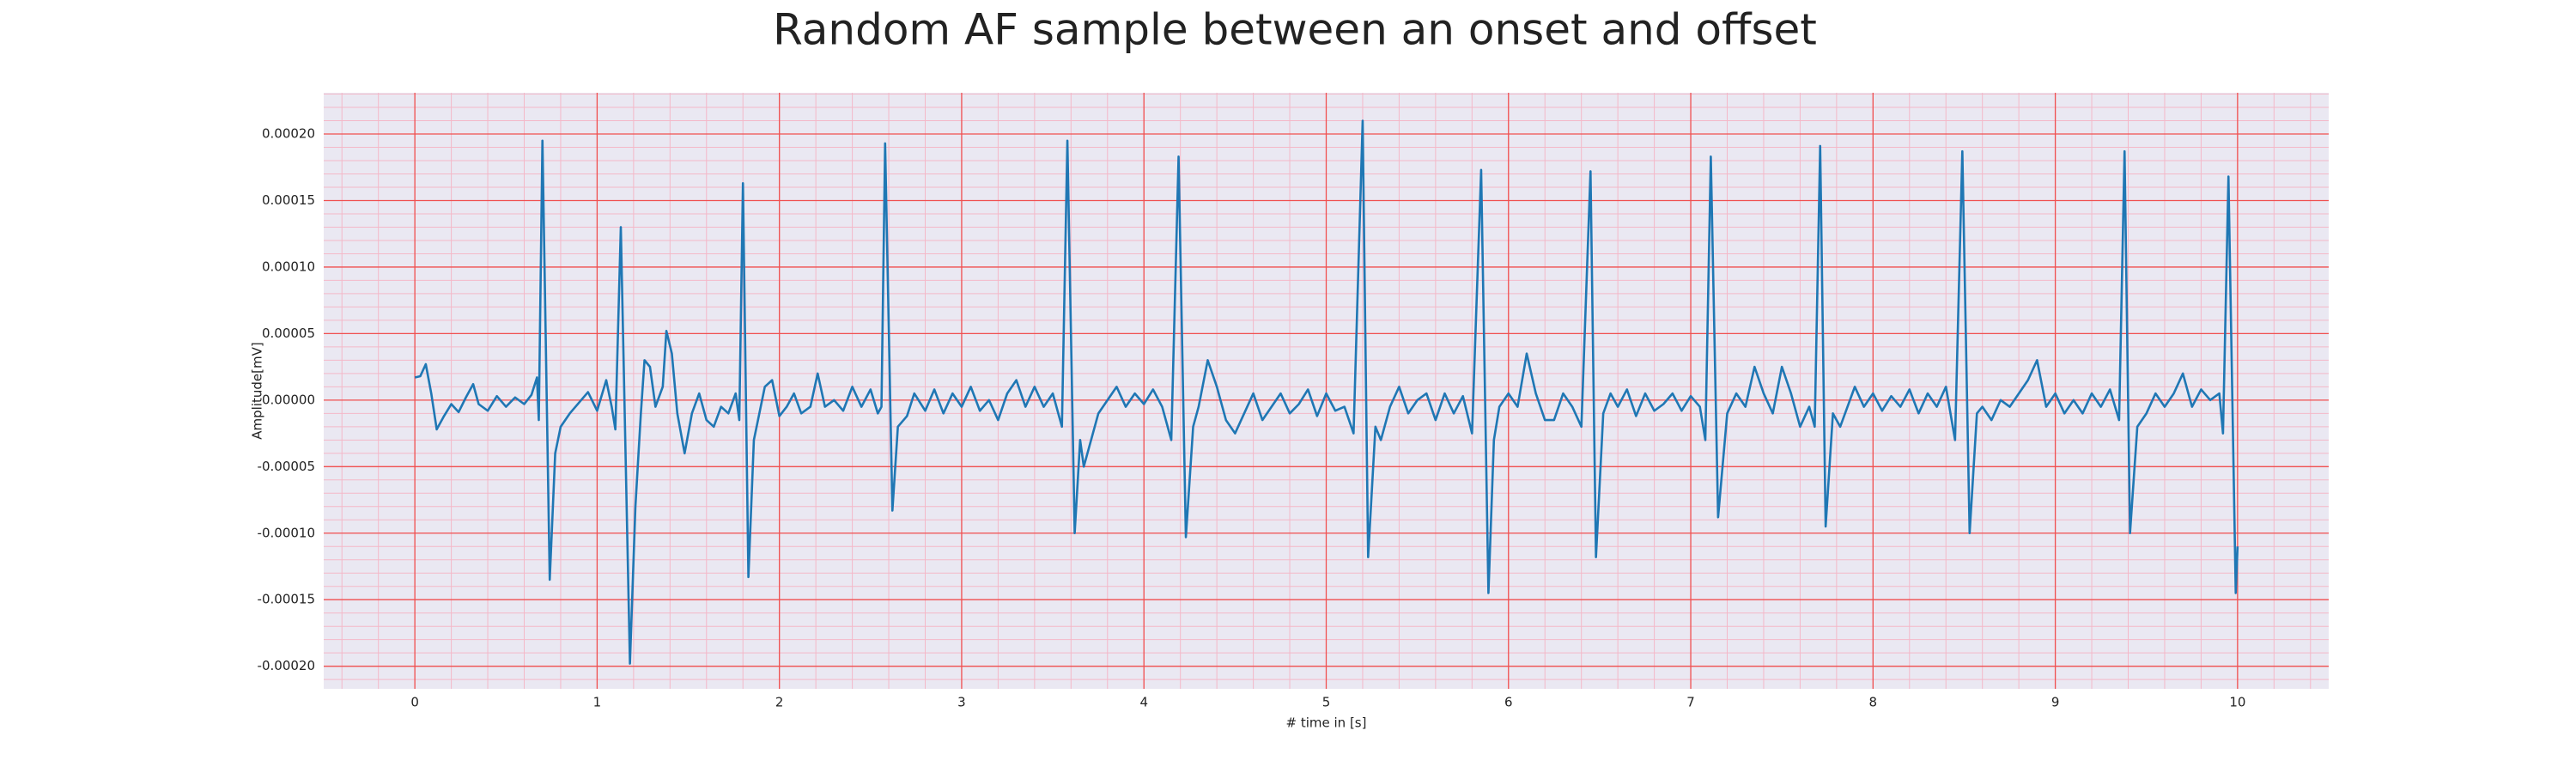  Describe the element at coordinates (1690, 702) in the screenshot. I see `x-tick-label: 7` at that location.